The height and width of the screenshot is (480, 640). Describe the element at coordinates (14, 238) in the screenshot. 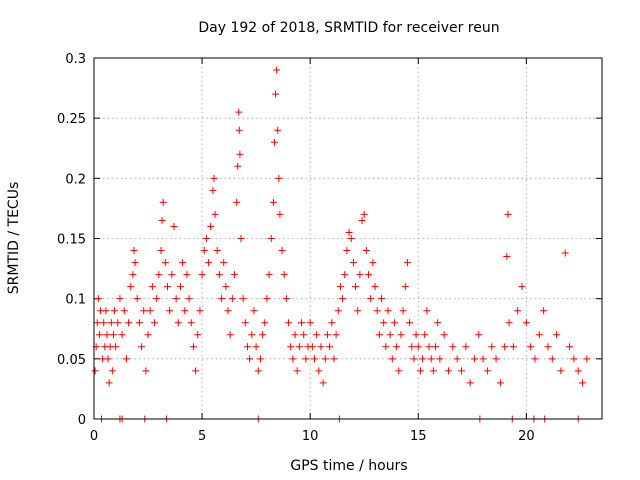

I see `y-axis-label: SRMTID / TECUs` at that location.